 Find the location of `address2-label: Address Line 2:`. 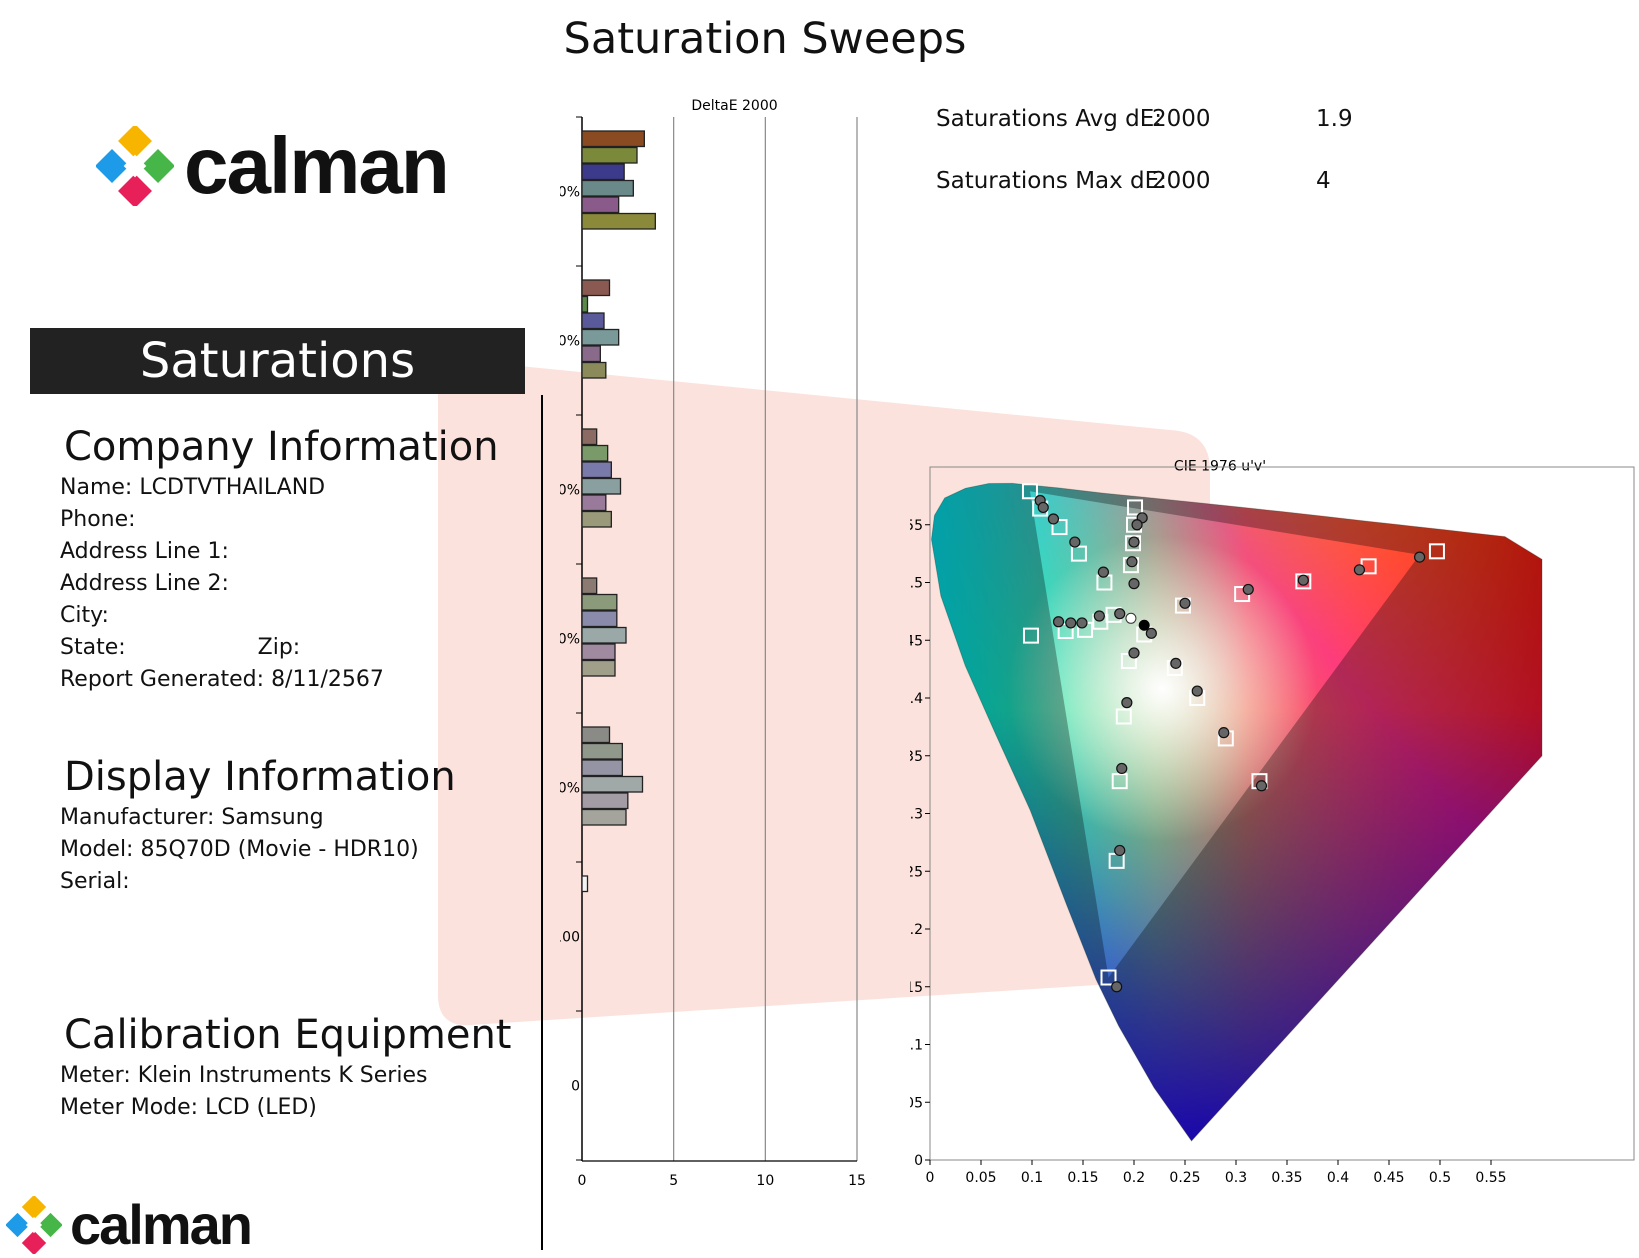

address2-label: Address Line 2: is located at coordinates (144, 583).